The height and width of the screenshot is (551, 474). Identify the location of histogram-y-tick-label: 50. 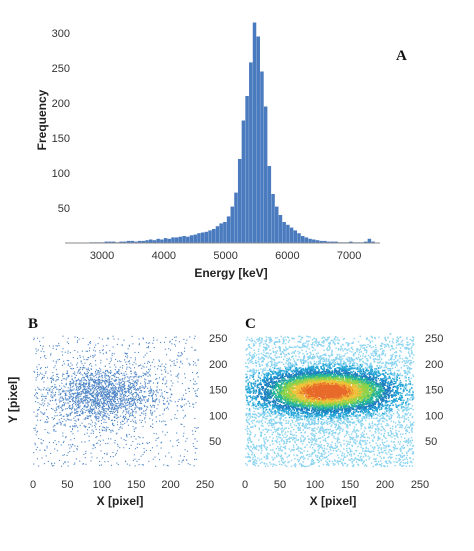
(64, 209).